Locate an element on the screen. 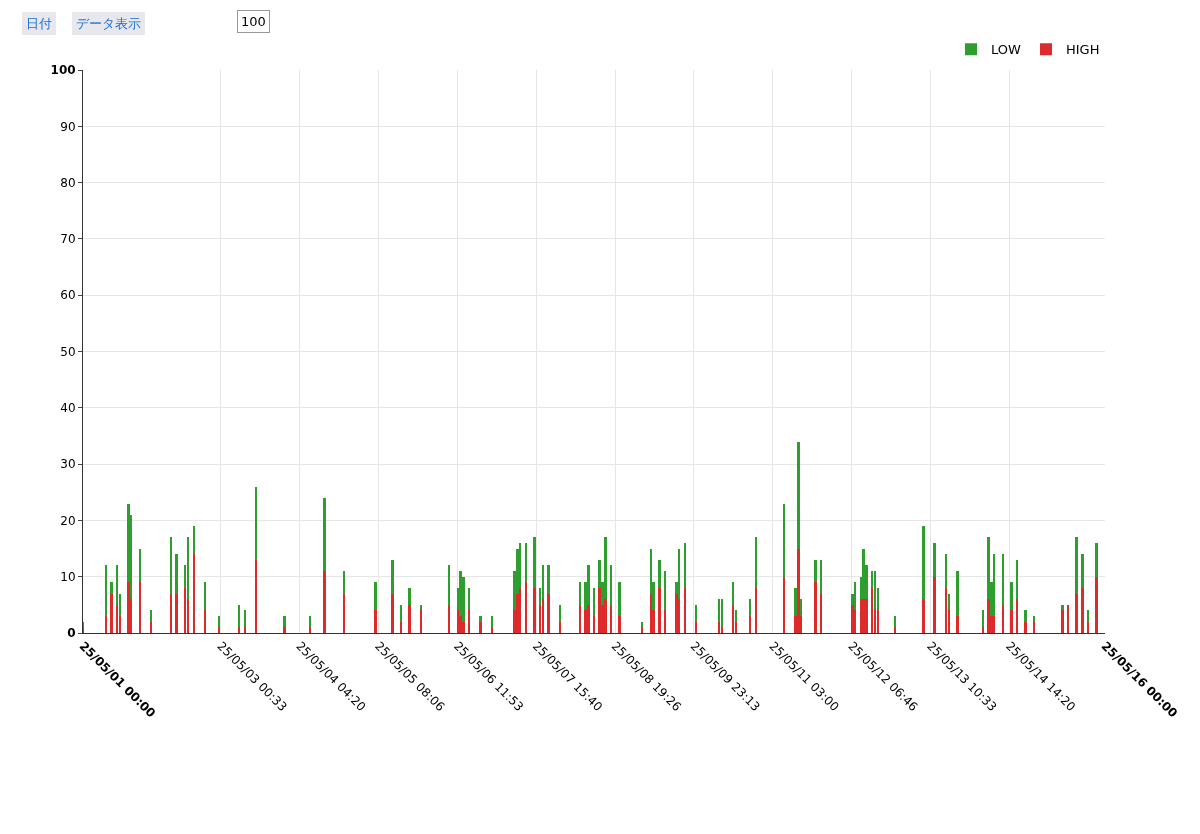 The width and height of the screenshot is (1200, 834). y-tick-label: 90 is located at coordinates (68, 126).